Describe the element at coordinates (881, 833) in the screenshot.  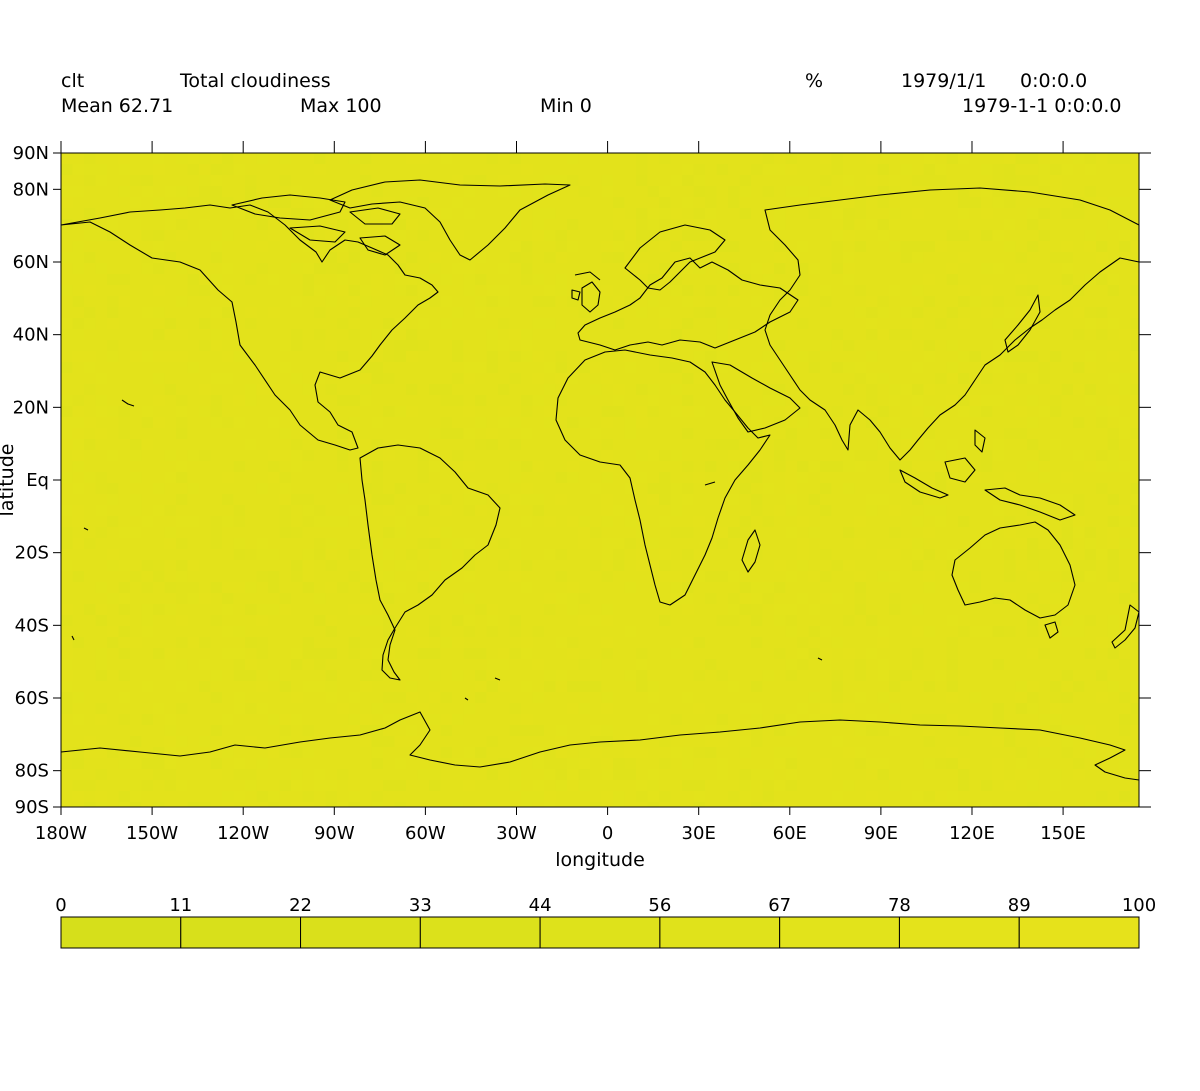
I see `x-tick-label: 90E` at that location.